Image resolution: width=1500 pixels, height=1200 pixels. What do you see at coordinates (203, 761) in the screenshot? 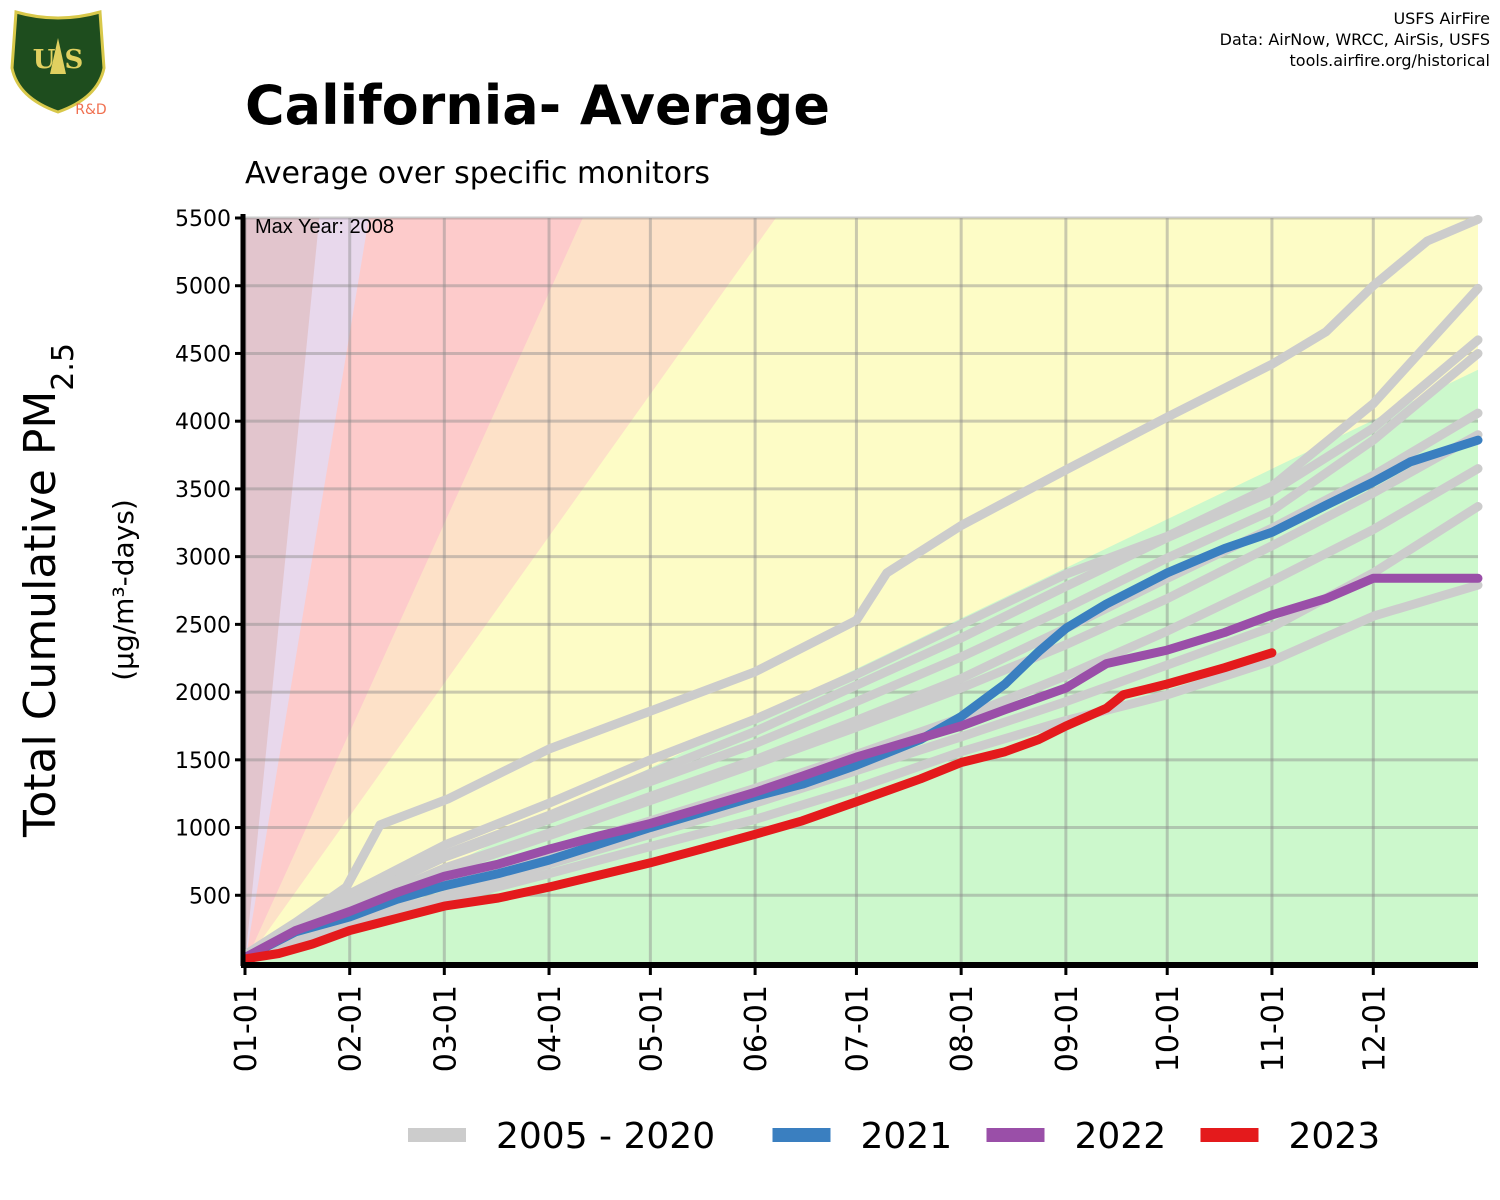
I see `y-tick-label: 1500` at bounding box center [203, 761].